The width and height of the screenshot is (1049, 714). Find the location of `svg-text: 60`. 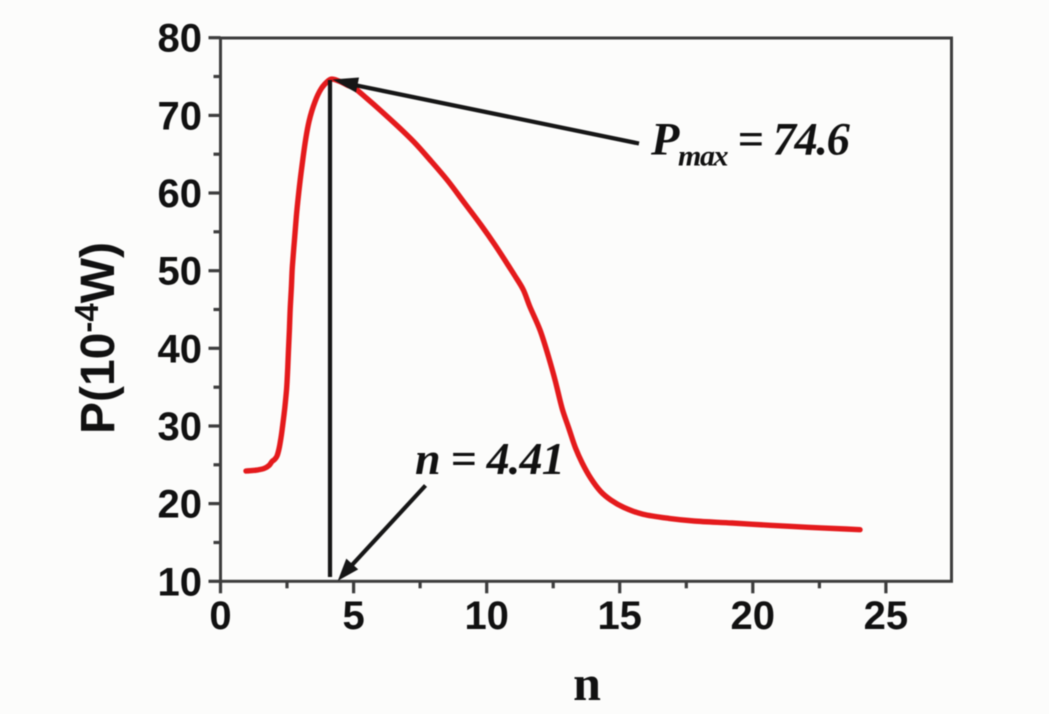

svg-text: 60 is located at coordinates (180, 194).